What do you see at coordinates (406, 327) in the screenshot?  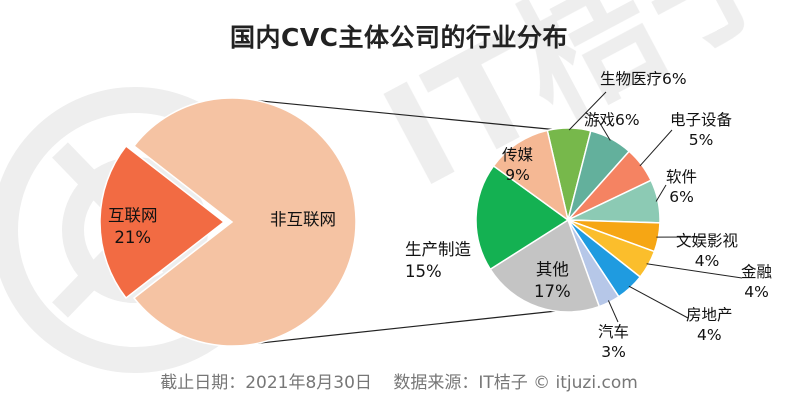 I see `connector-line-bottom` at bounding box center [406, 327].